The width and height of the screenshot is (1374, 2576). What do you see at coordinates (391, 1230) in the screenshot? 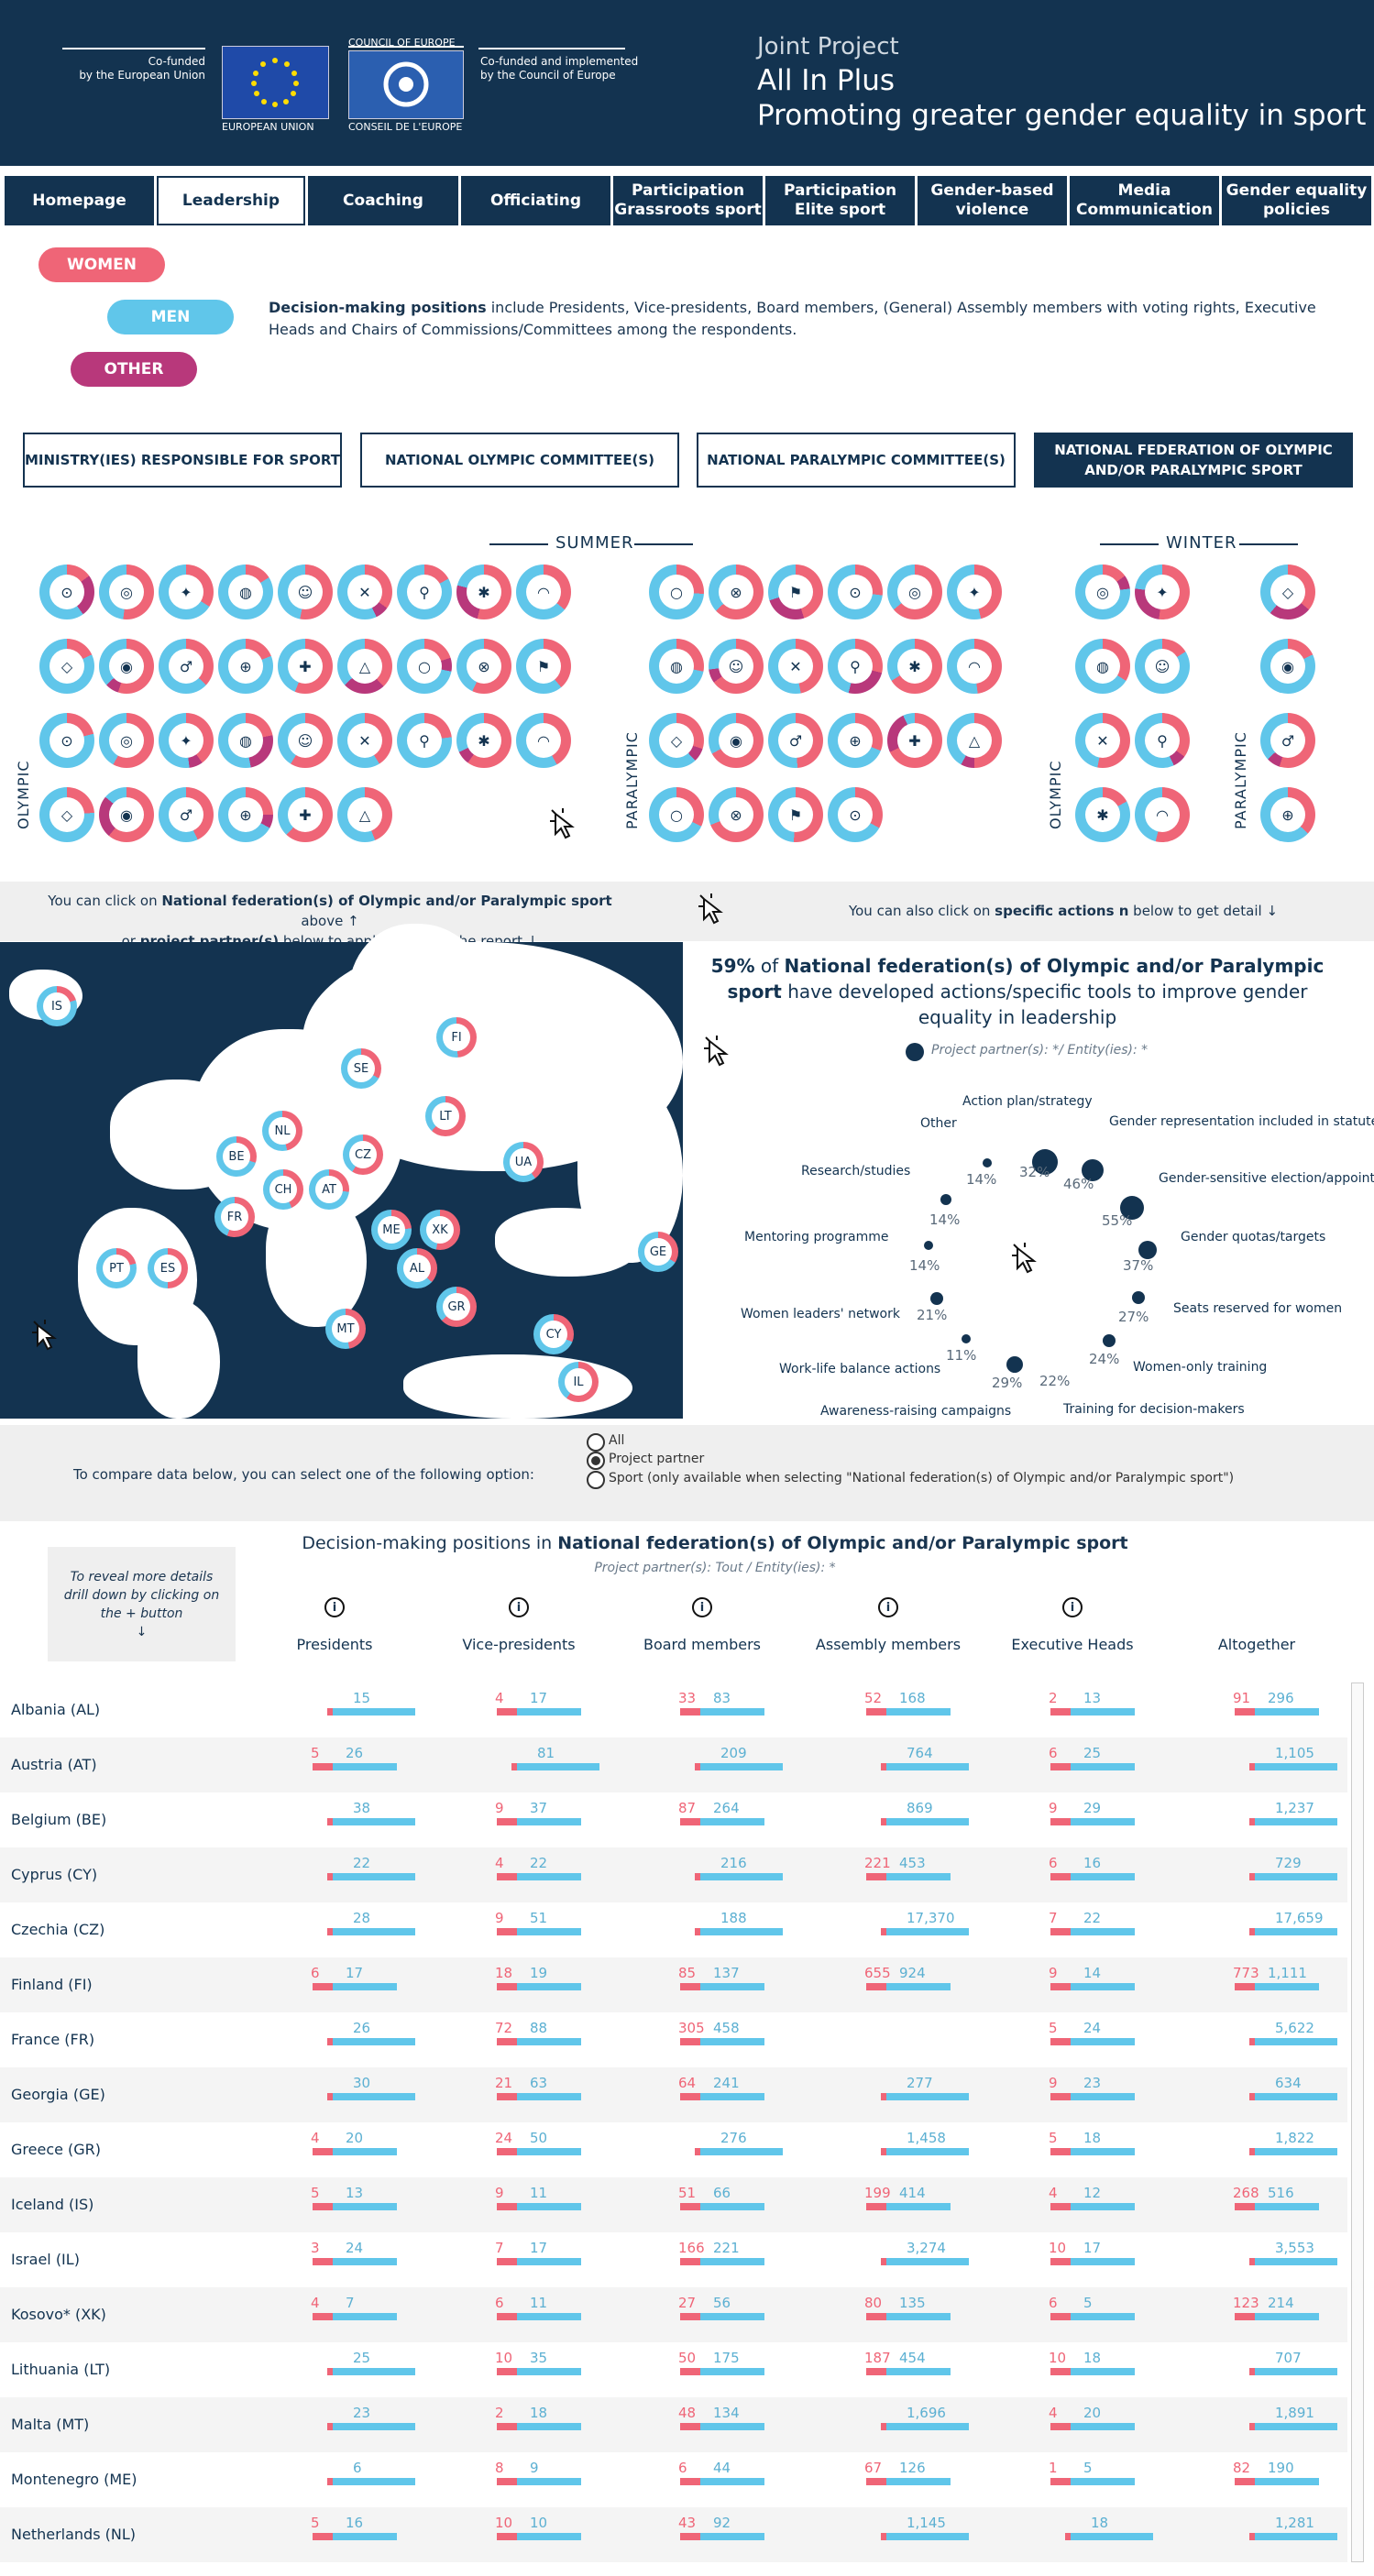
I see `map-marker-me: ME` at bounding box center [391, 1230].